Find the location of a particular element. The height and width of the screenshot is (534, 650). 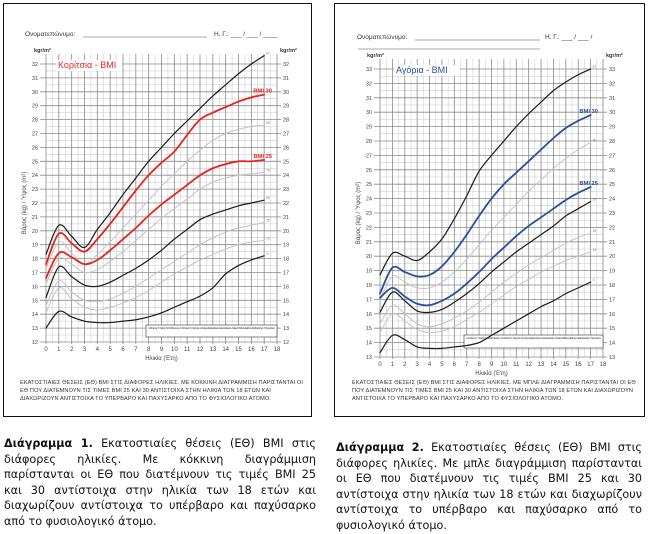

y-tick-label-left: 24 is located at coordinates (369, 200).